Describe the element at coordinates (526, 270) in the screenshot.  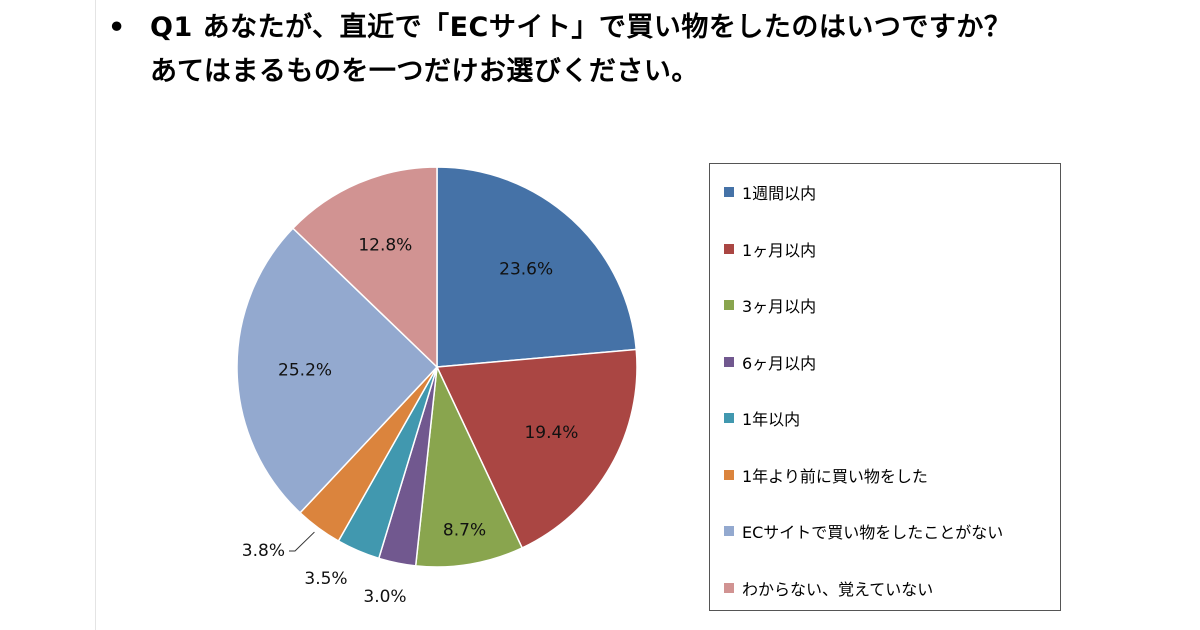
I see `data-label-1: 23.6%` at that location.